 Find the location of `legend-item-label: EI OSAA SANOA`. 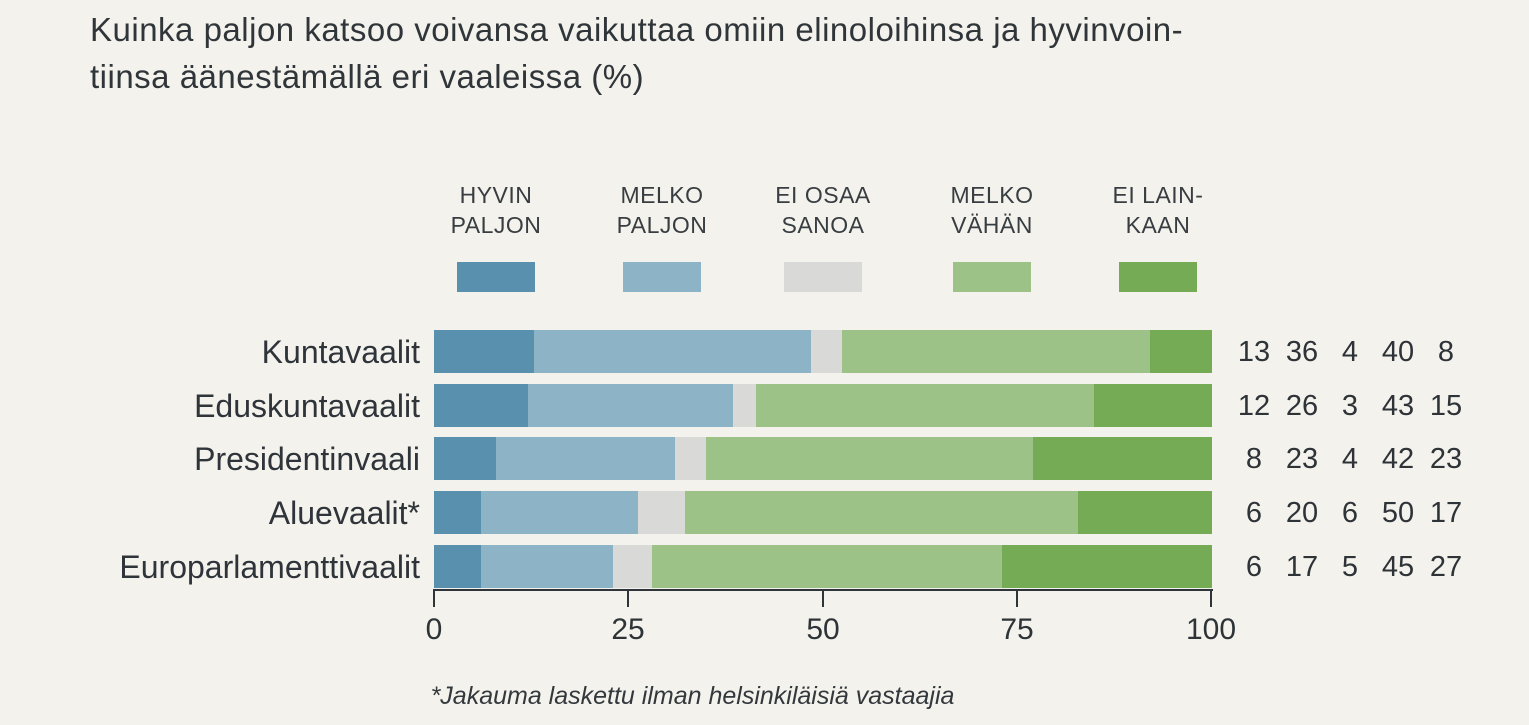

legend-item-label: EI OSAA SANOA is located at coordinates (823, 210).